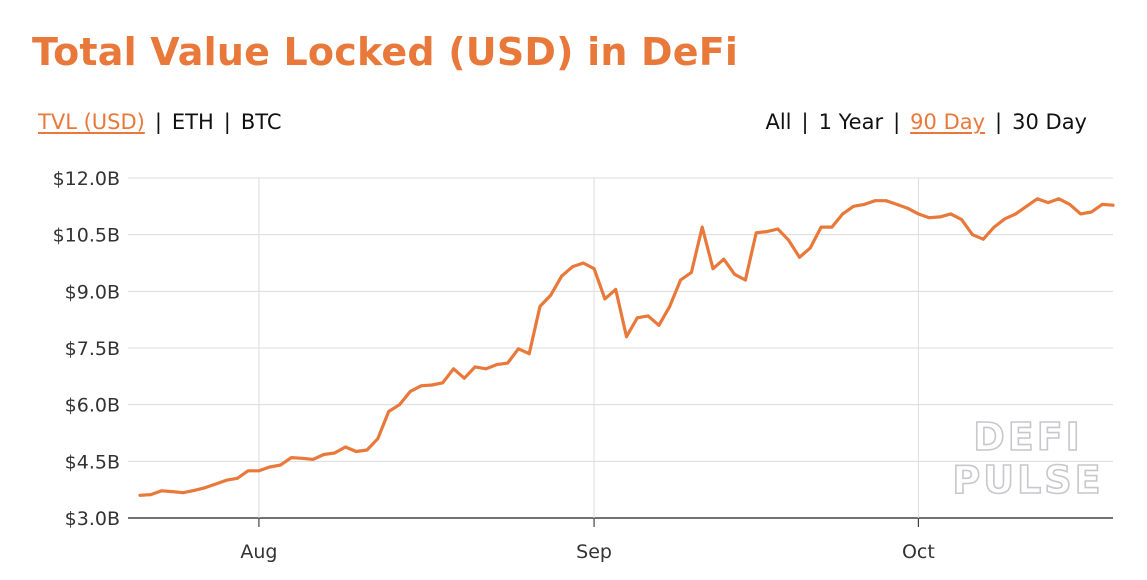 This screenshot has width=1147, height=580. I want to click on x-tick-label: Aug, so click(258, 552).